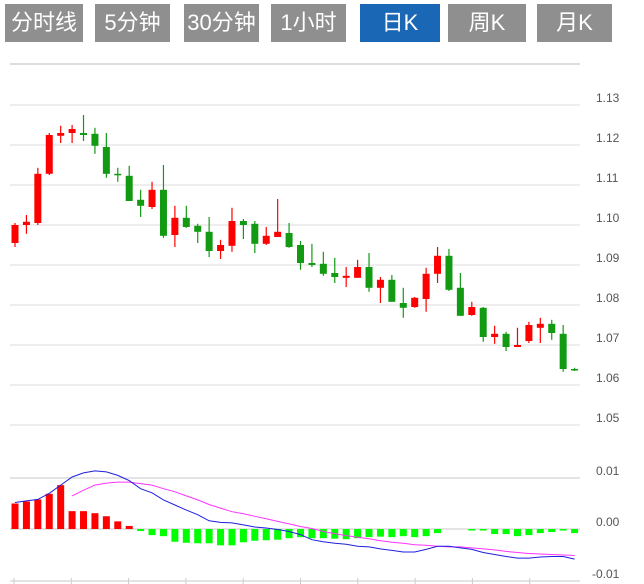  I want to click on dif-line, so click(294, 515).